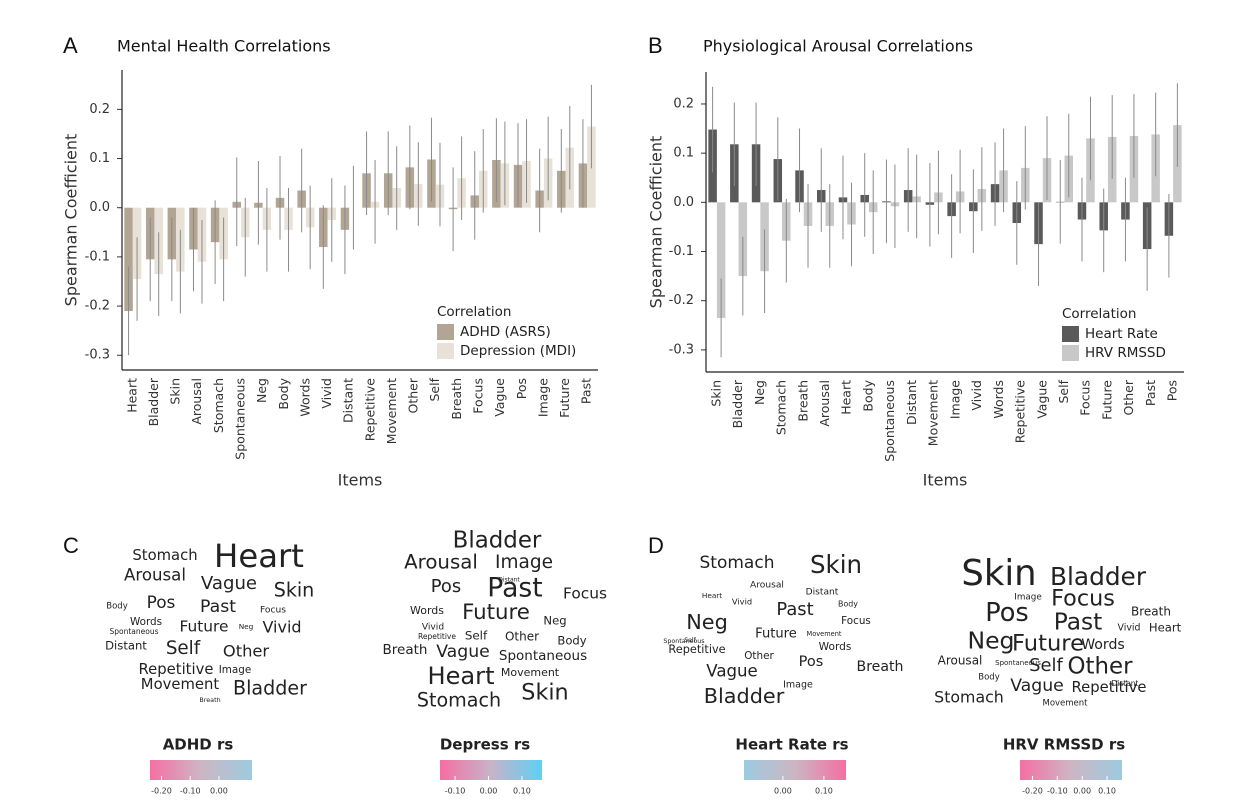 Image resolution: width=1234 pixels, height=812 pixels. I want to click on panel-label: C, so click(71, 545).